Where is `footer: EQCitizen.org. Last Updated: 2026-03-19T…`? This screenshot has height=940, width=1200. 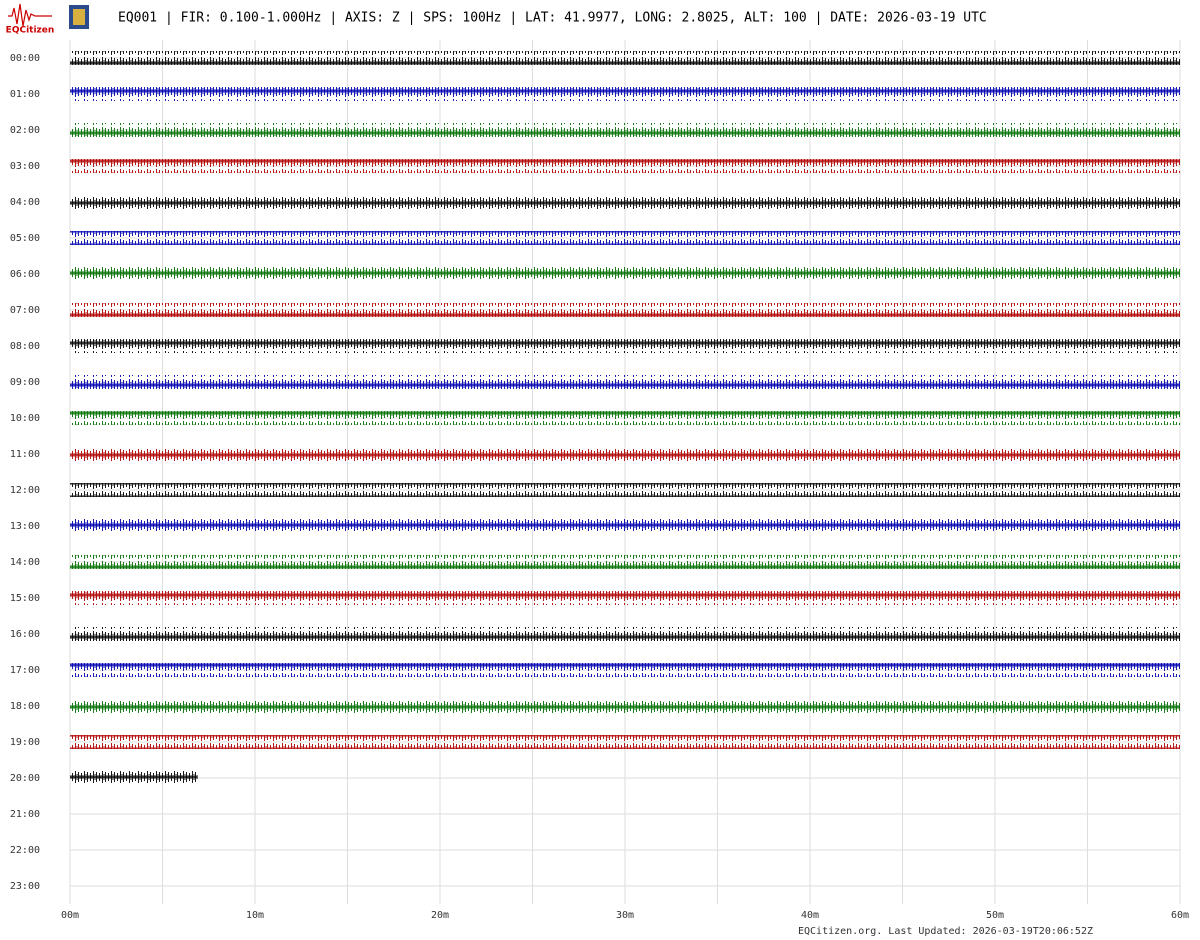 footer: EQCitizen.org. Last Updated: 2026-03-19T… is located at coordinates (945, 931).